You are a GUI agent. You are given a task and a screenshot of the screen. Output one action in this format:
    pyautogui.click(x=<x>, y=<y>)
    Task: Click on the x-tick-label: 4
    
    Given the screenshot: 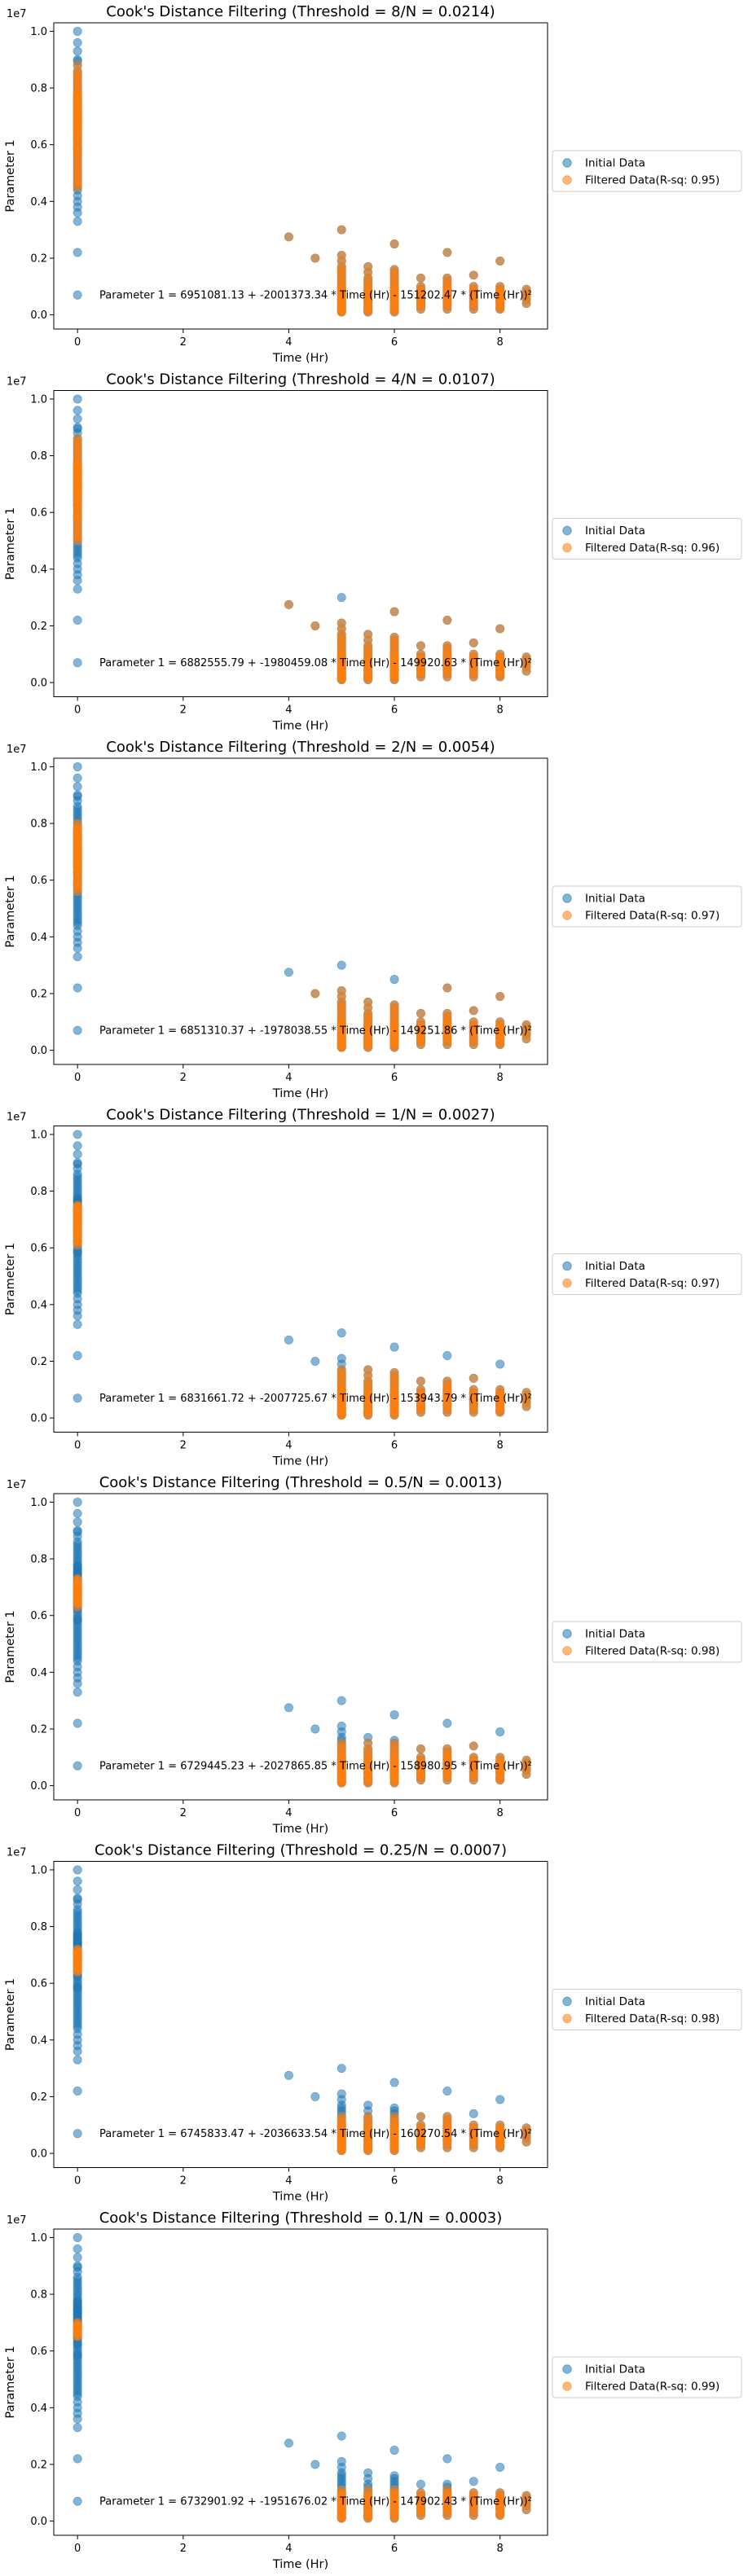 What is the action you would take?
    pyautogui.click(x=288, y=2181)
    